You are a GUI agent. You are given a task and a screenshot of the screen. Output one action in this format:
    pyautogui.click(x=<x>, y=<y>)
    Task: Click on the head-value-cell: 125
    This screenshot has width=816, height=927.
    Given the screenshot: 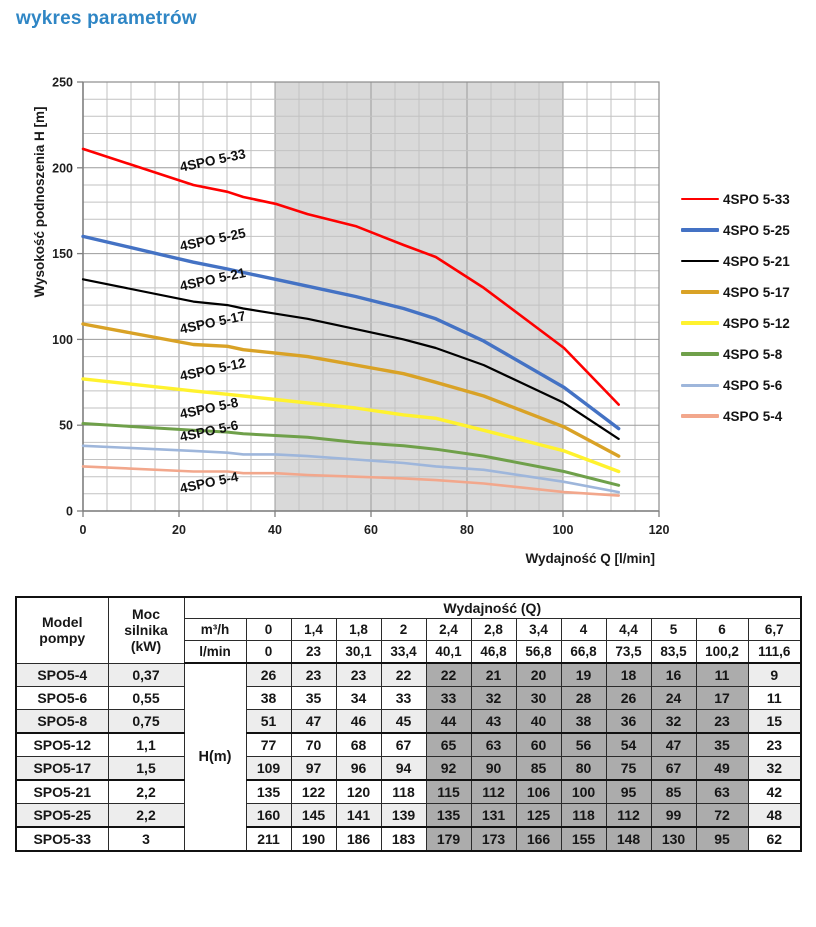 What is the action you would take?
    pyautogui.click(x=538, y=815)
    